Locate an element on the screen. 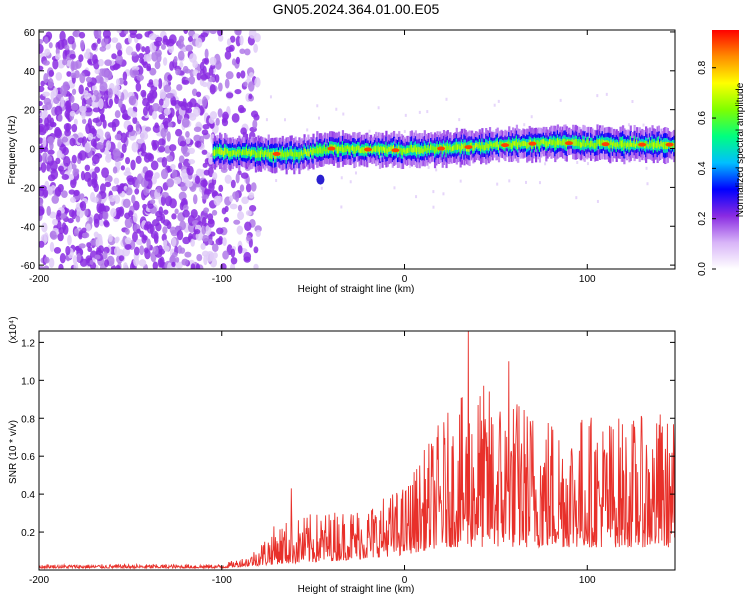 Image resolution: width=750 pixels, height=600 pixels. snr-y-tick-label: 0.6 is located at coordinates (28, 457).